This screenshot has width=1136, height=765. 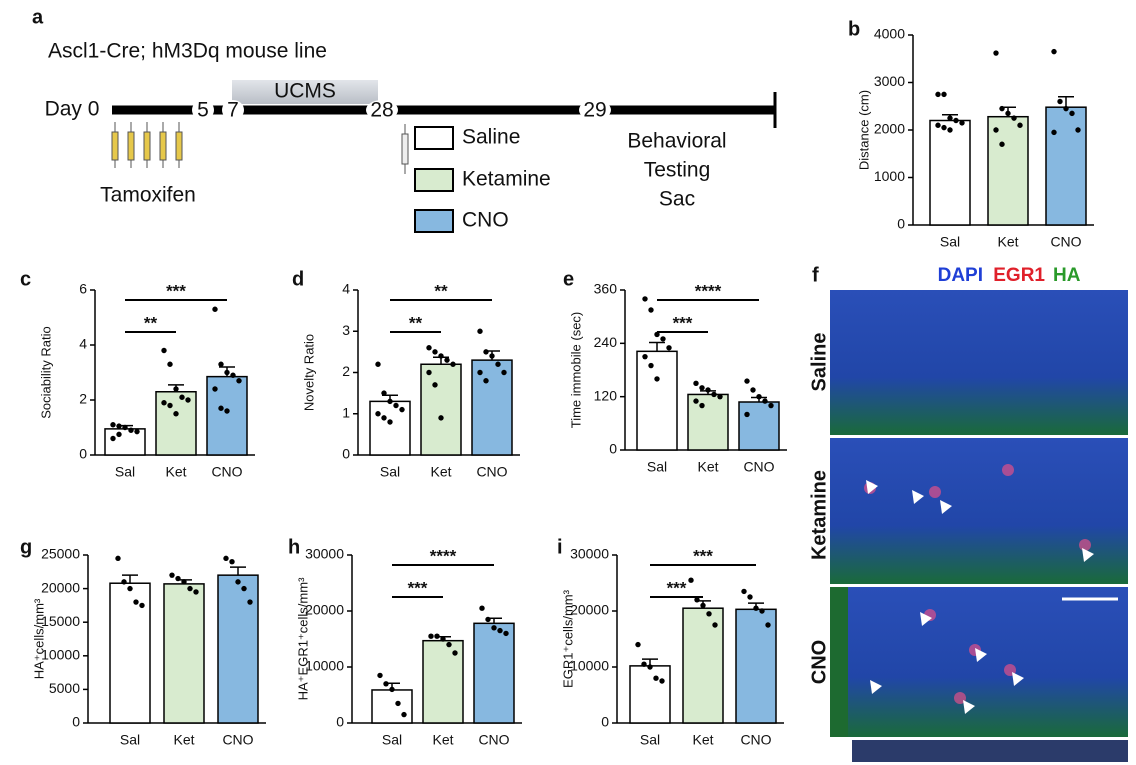 I want to click on y-tick-label: 15000, so click(x=60, y=621).